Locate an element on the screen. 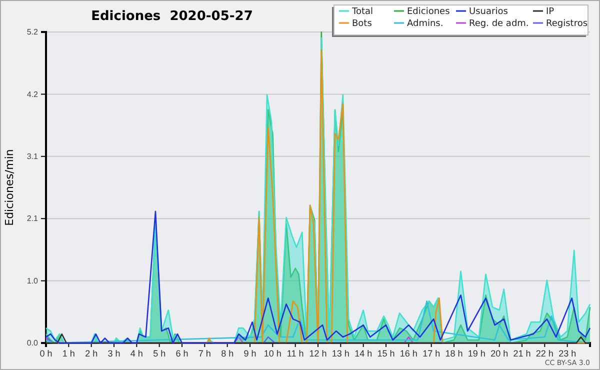  y-tick-label: 4.2 is located at coordinates (32, 94).